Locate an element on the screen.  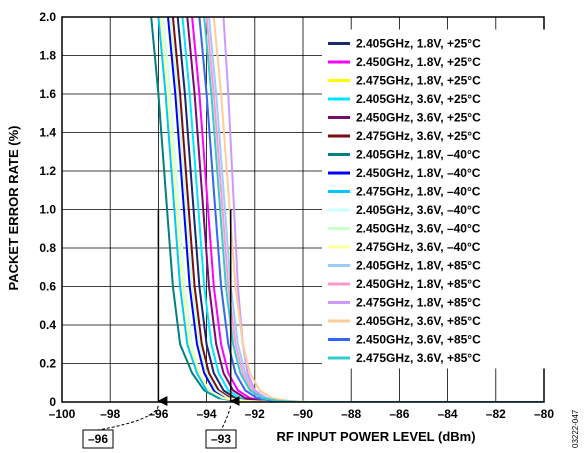
figure-code: 03222-047 is located at coordinates (575, 428).